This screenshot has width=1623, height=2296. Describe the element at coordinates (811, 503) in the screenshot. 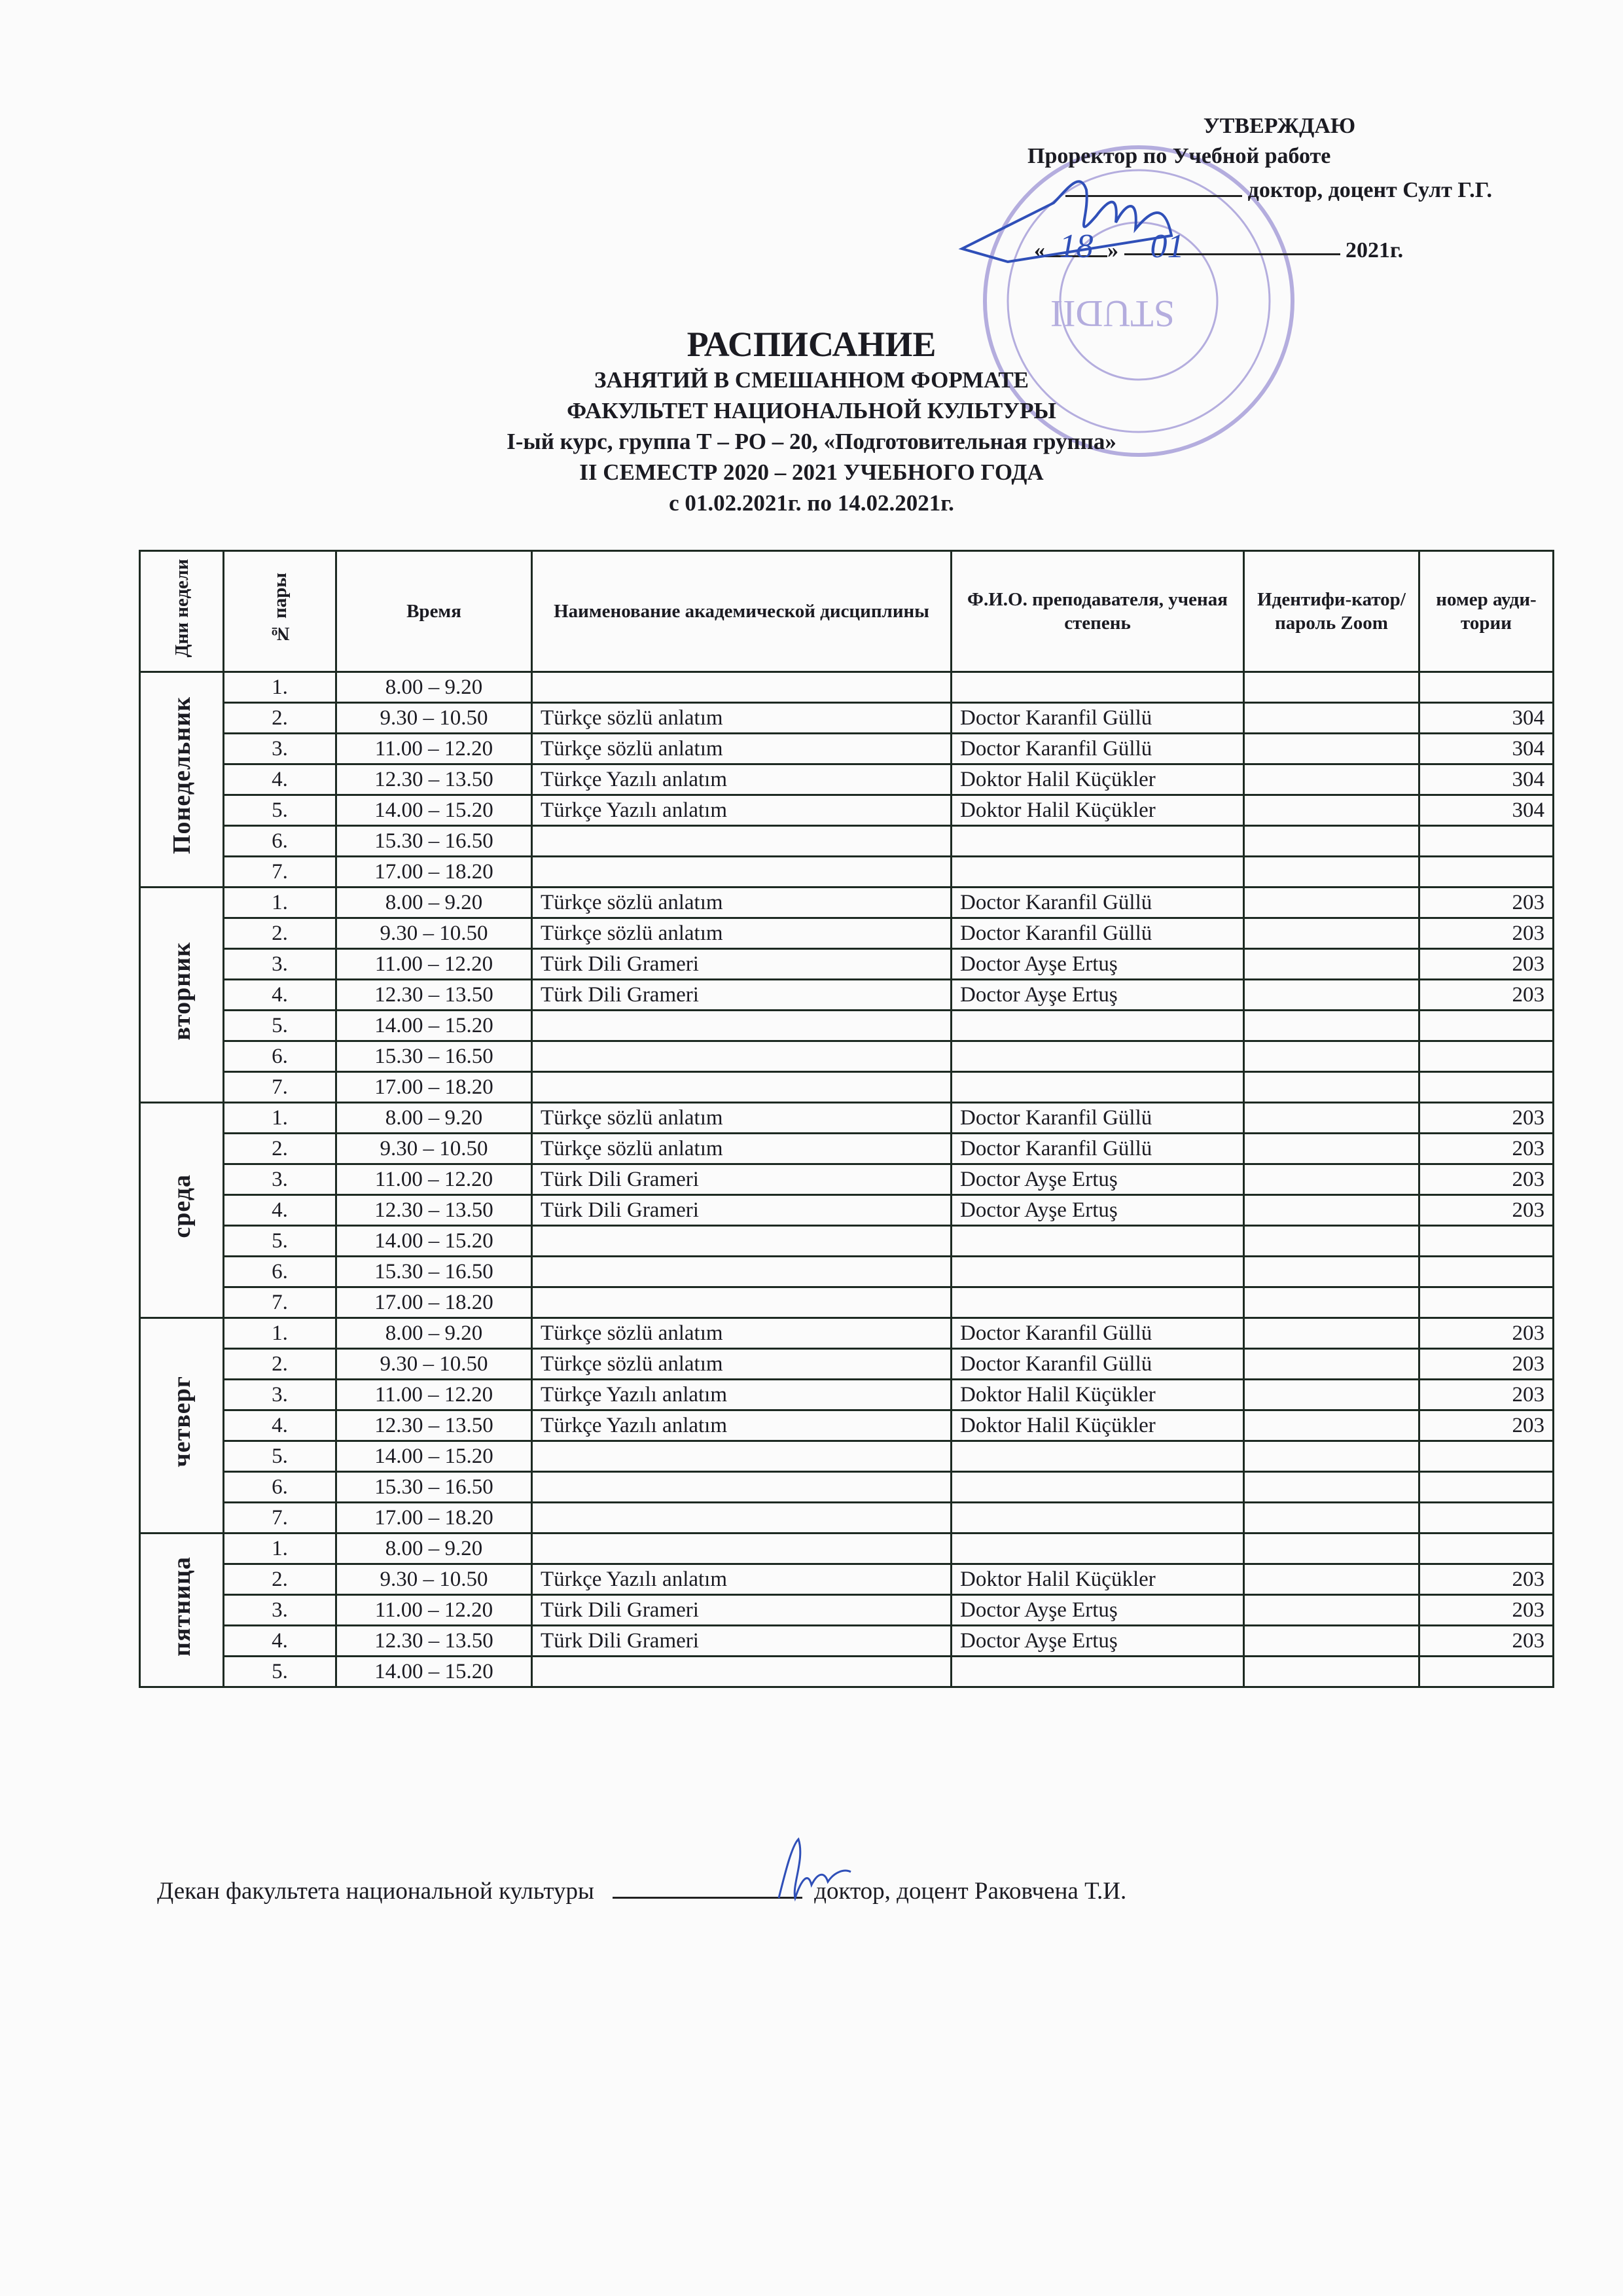

I see `title-line5: с 01.02.2021г. по 14.02.2021г.` at that location.